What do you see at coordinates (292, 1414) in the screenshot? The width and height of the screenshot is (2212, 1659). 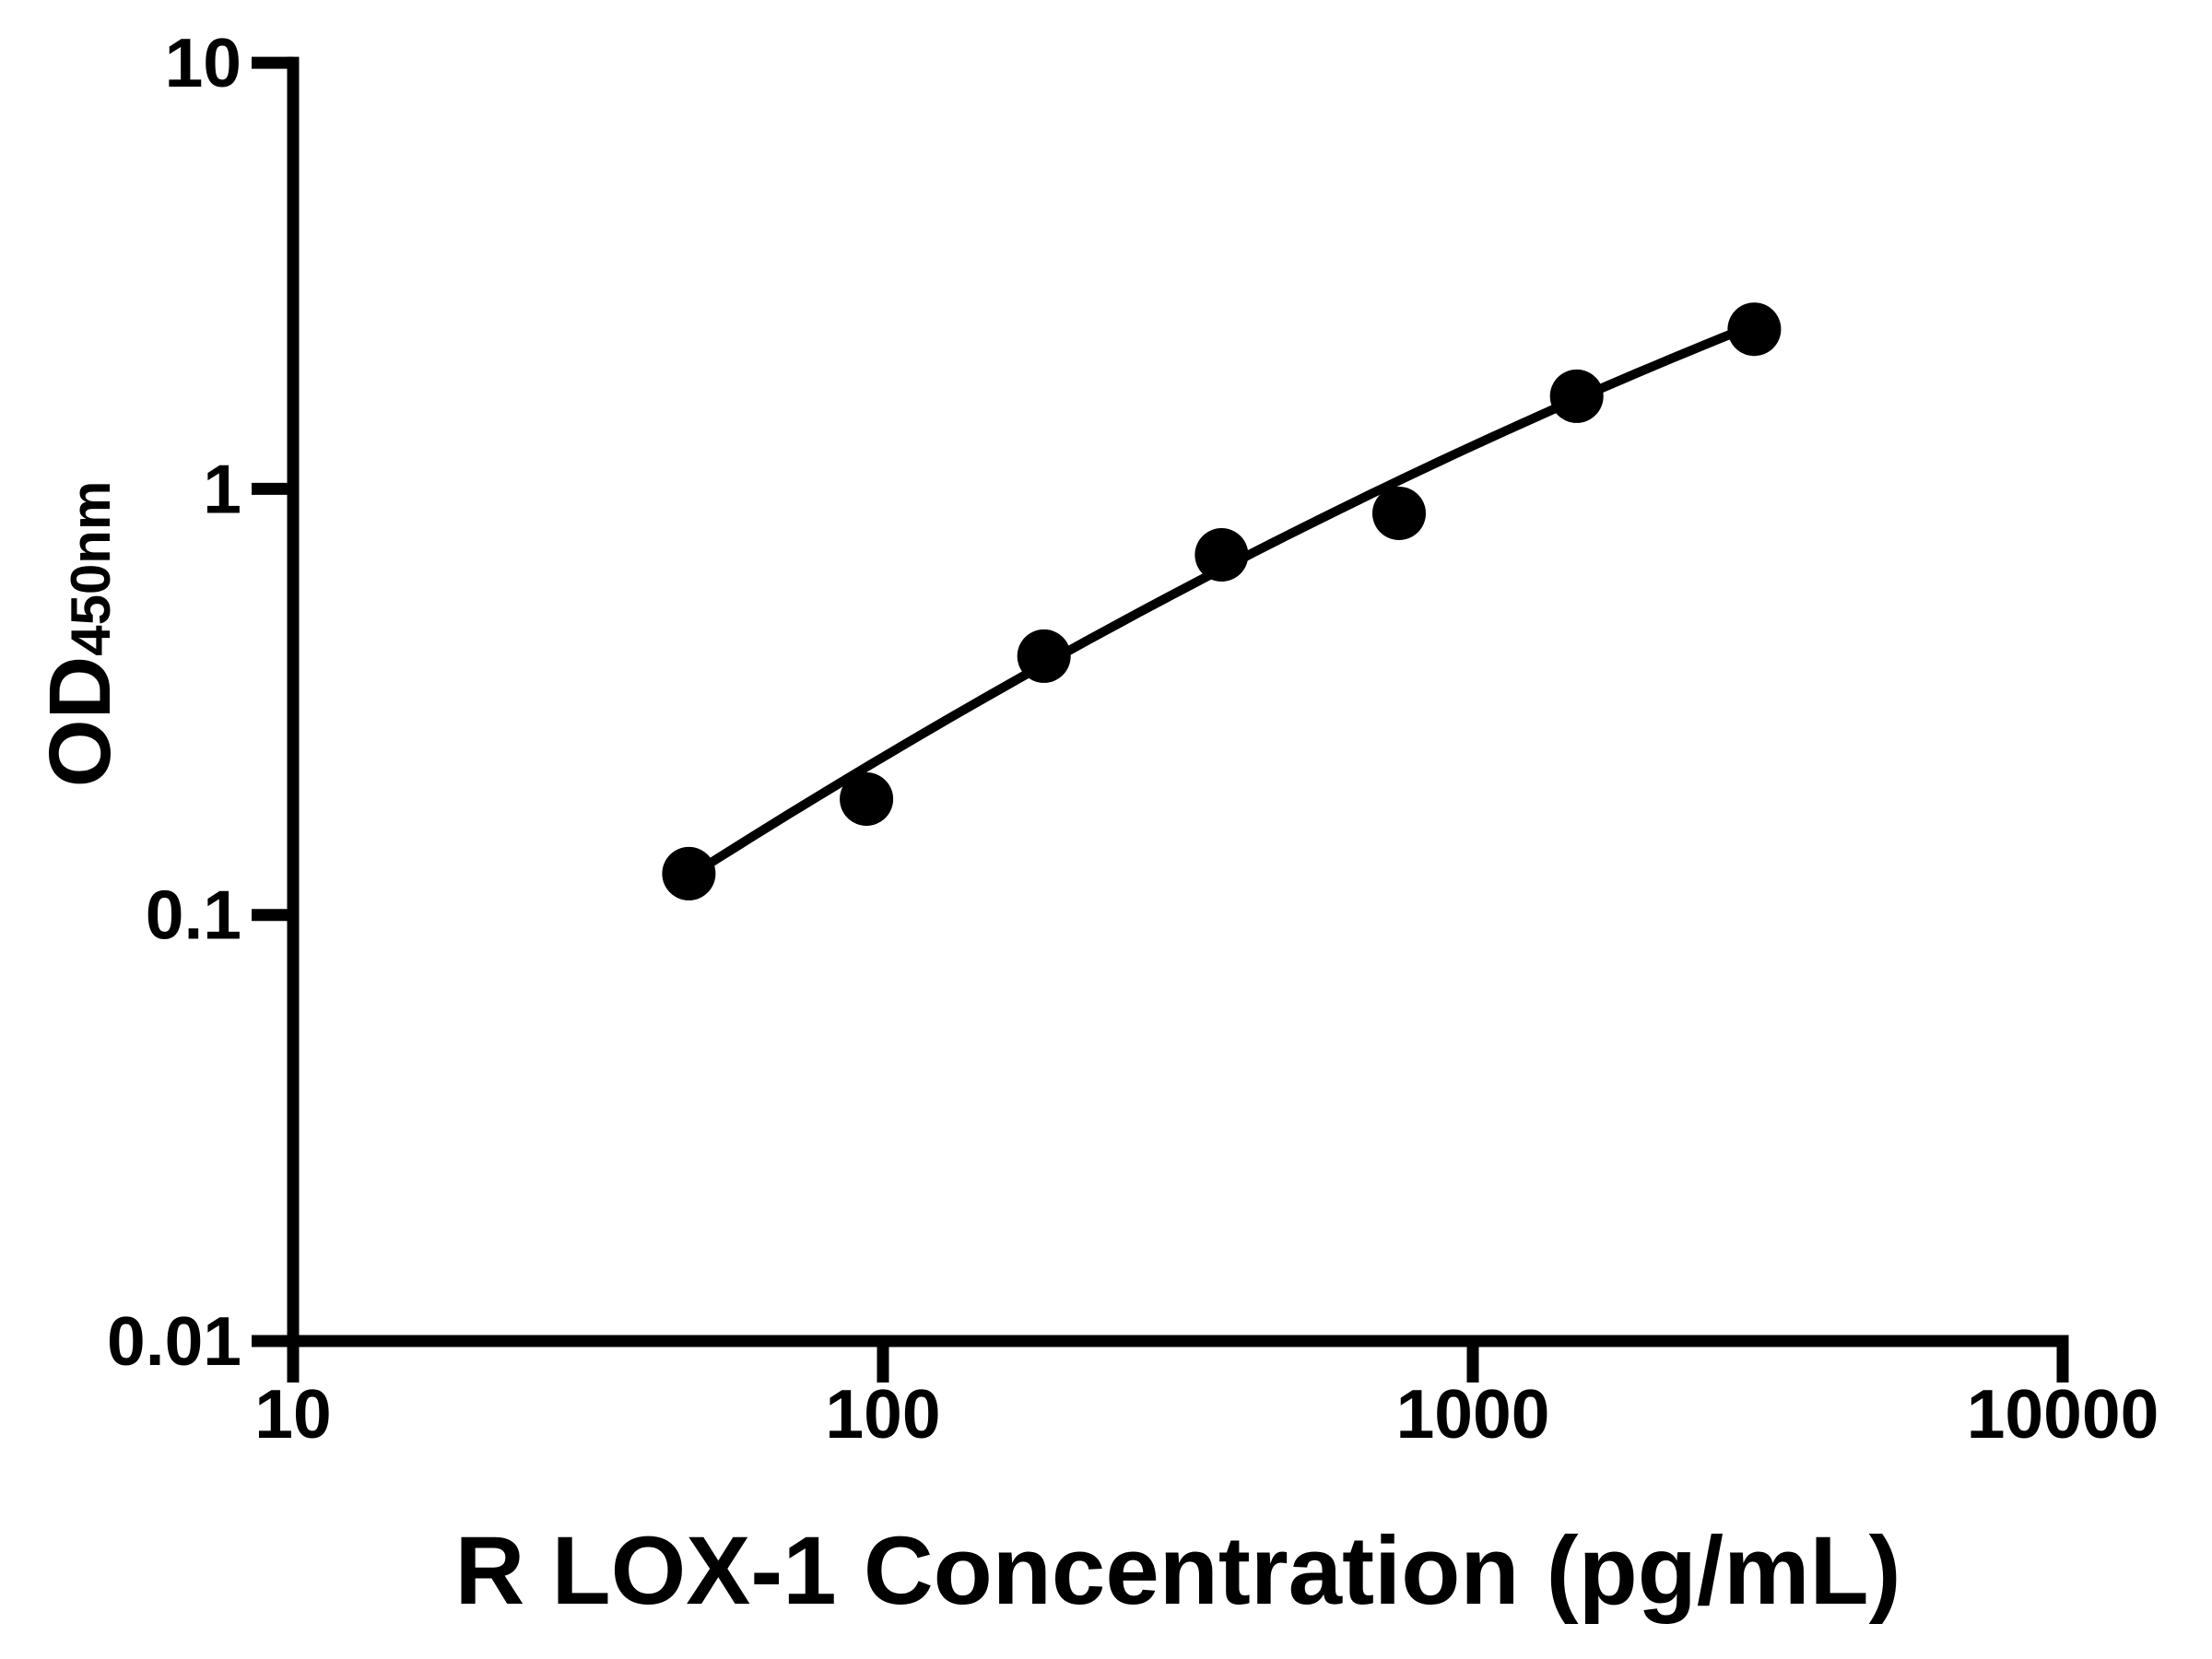 I see `x-tick-label: 10` at bounding box center [292, 1414].